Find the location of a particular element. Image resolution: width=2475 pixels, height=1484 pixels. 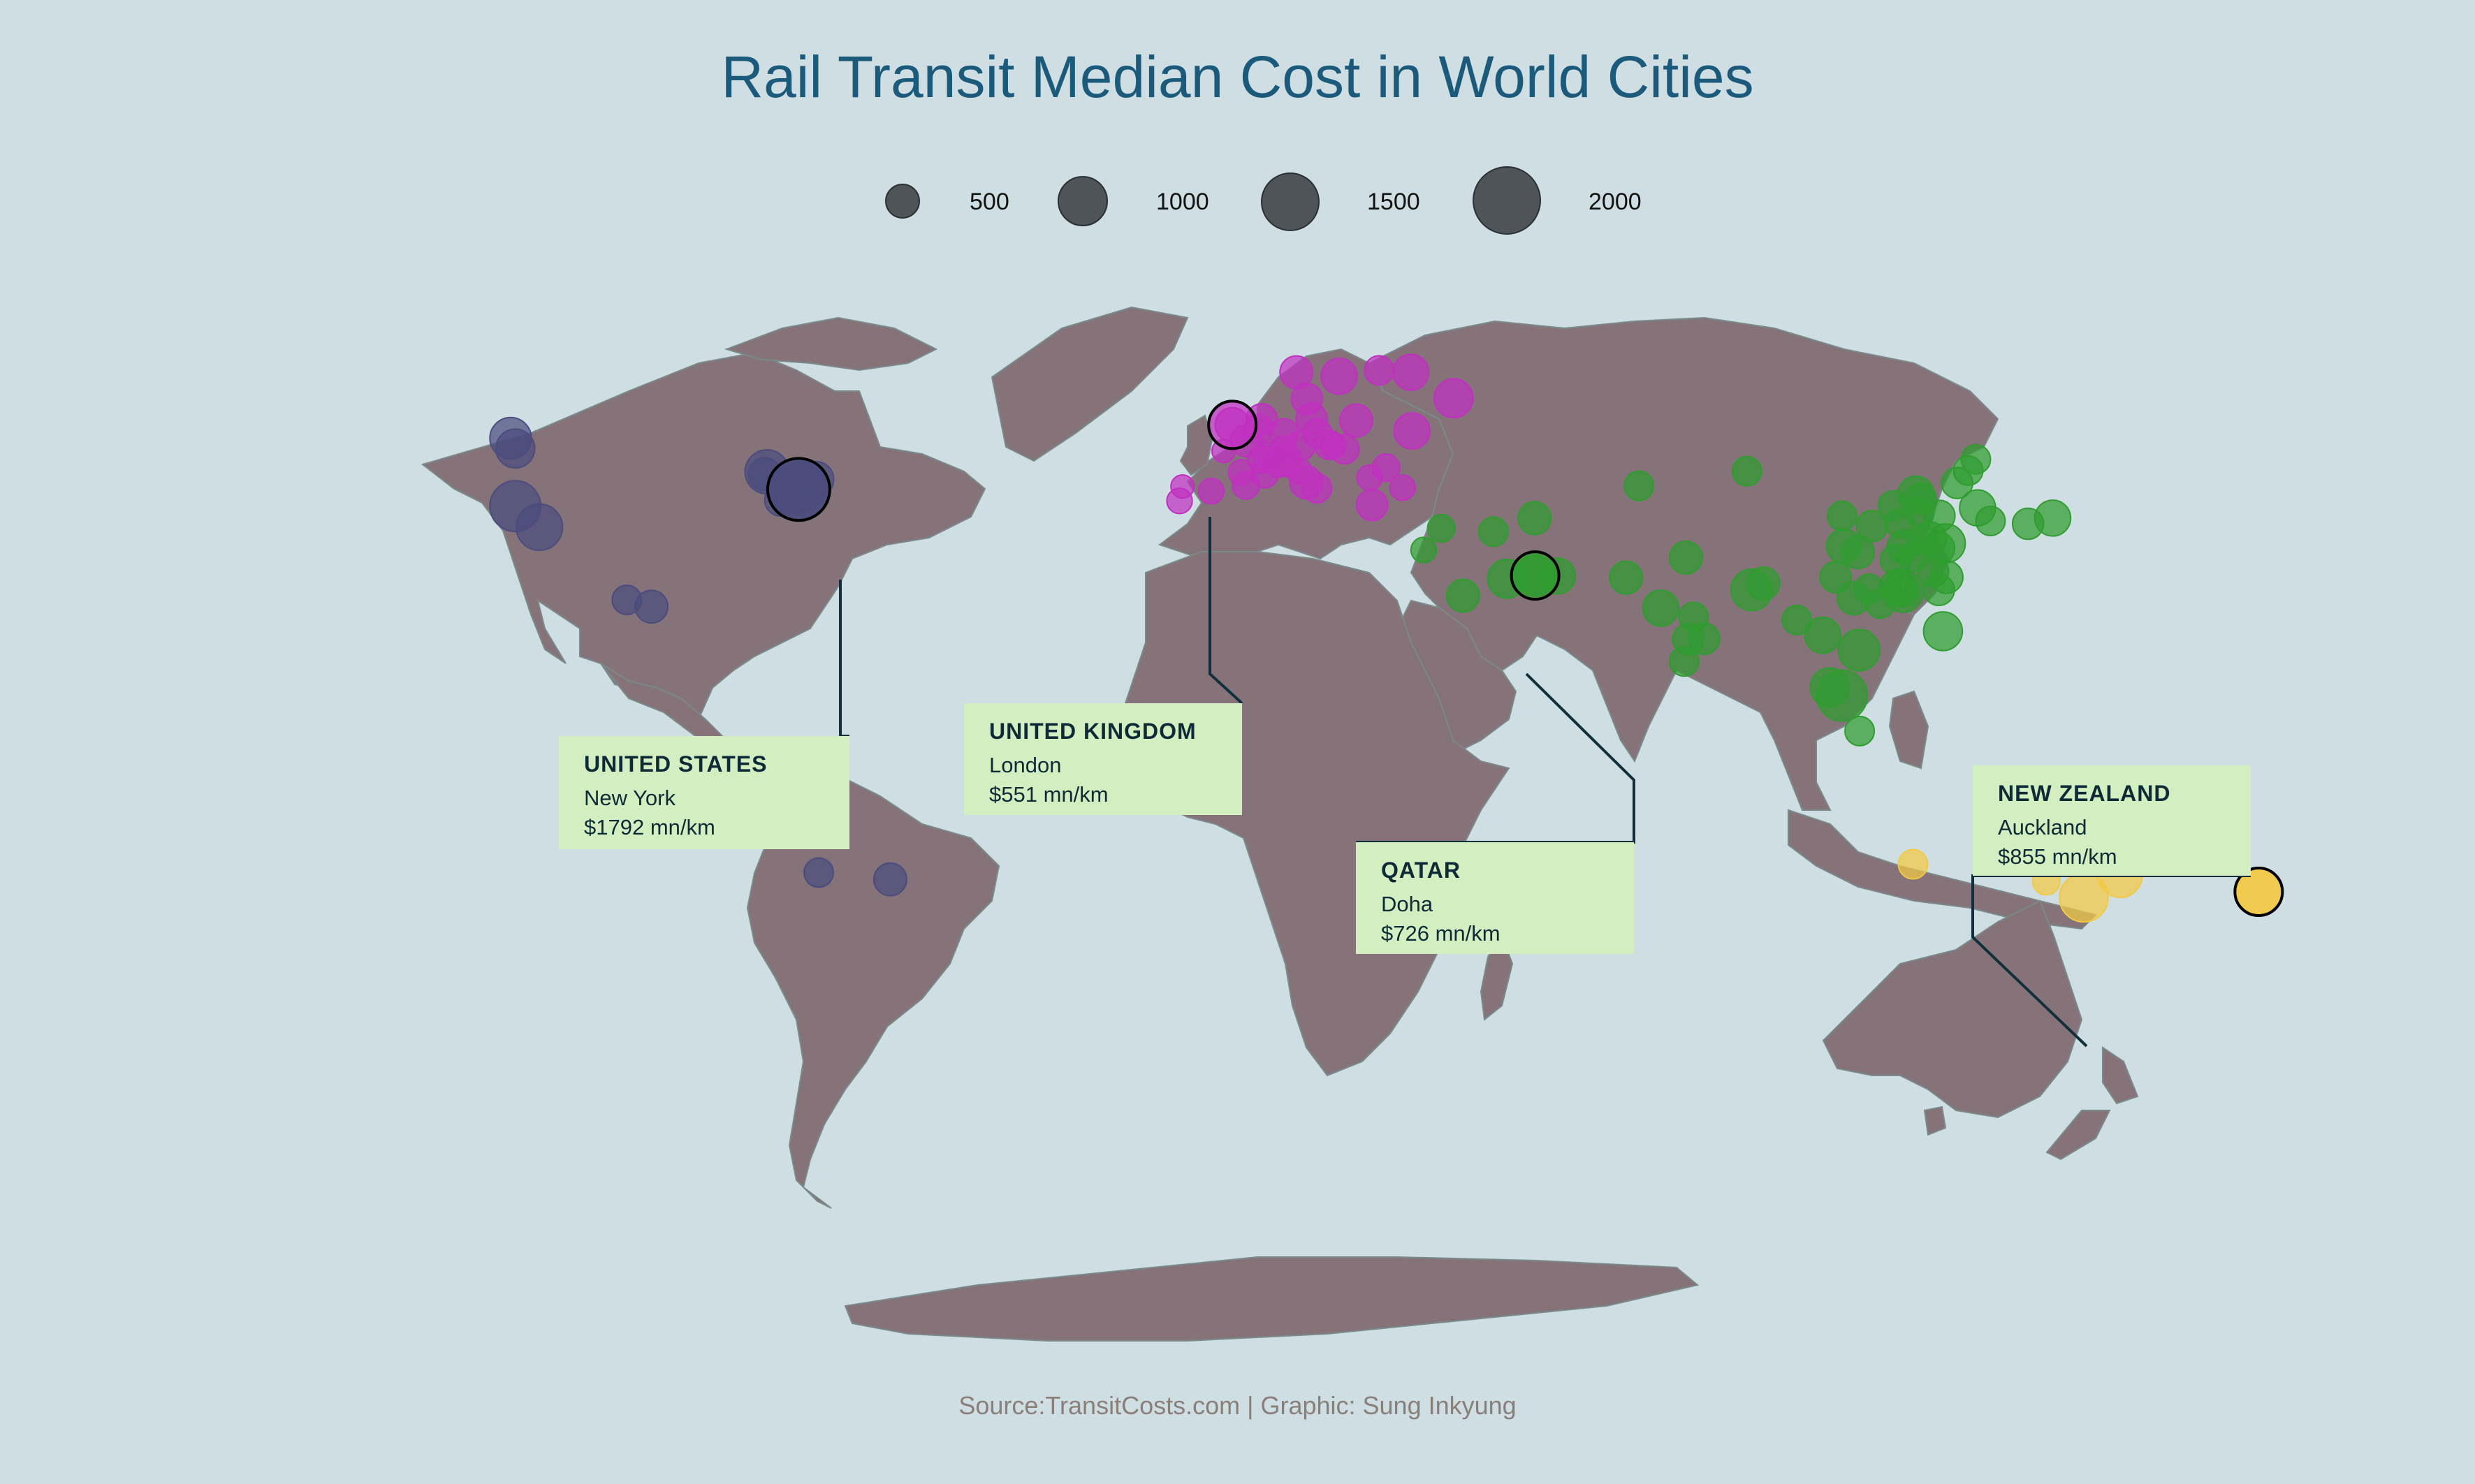

legend-label-1000: 1000 is located at coordinates (1182, 202).